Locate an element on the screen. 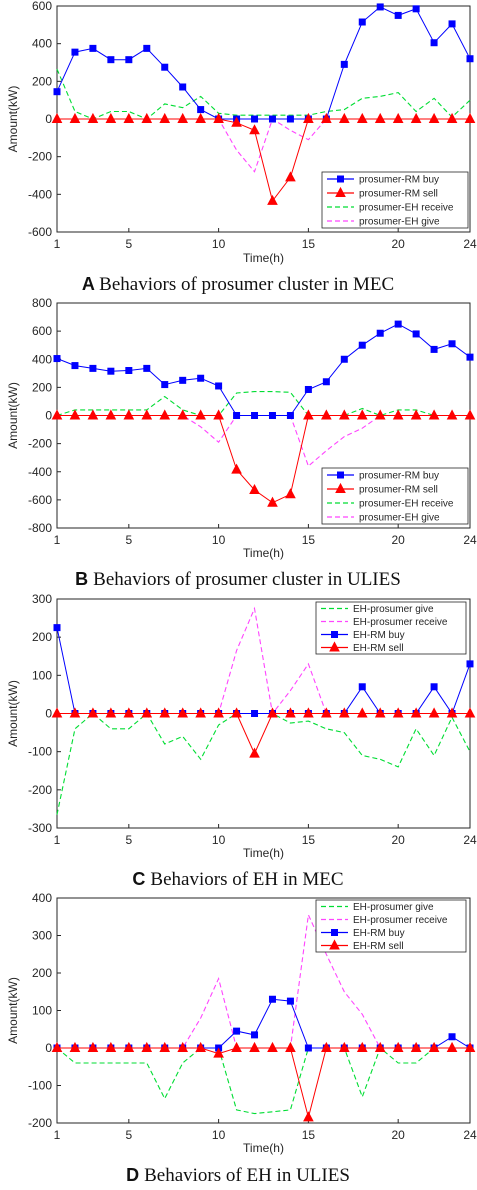  y-tick-label: -200 is located at coordinates (40, 157).